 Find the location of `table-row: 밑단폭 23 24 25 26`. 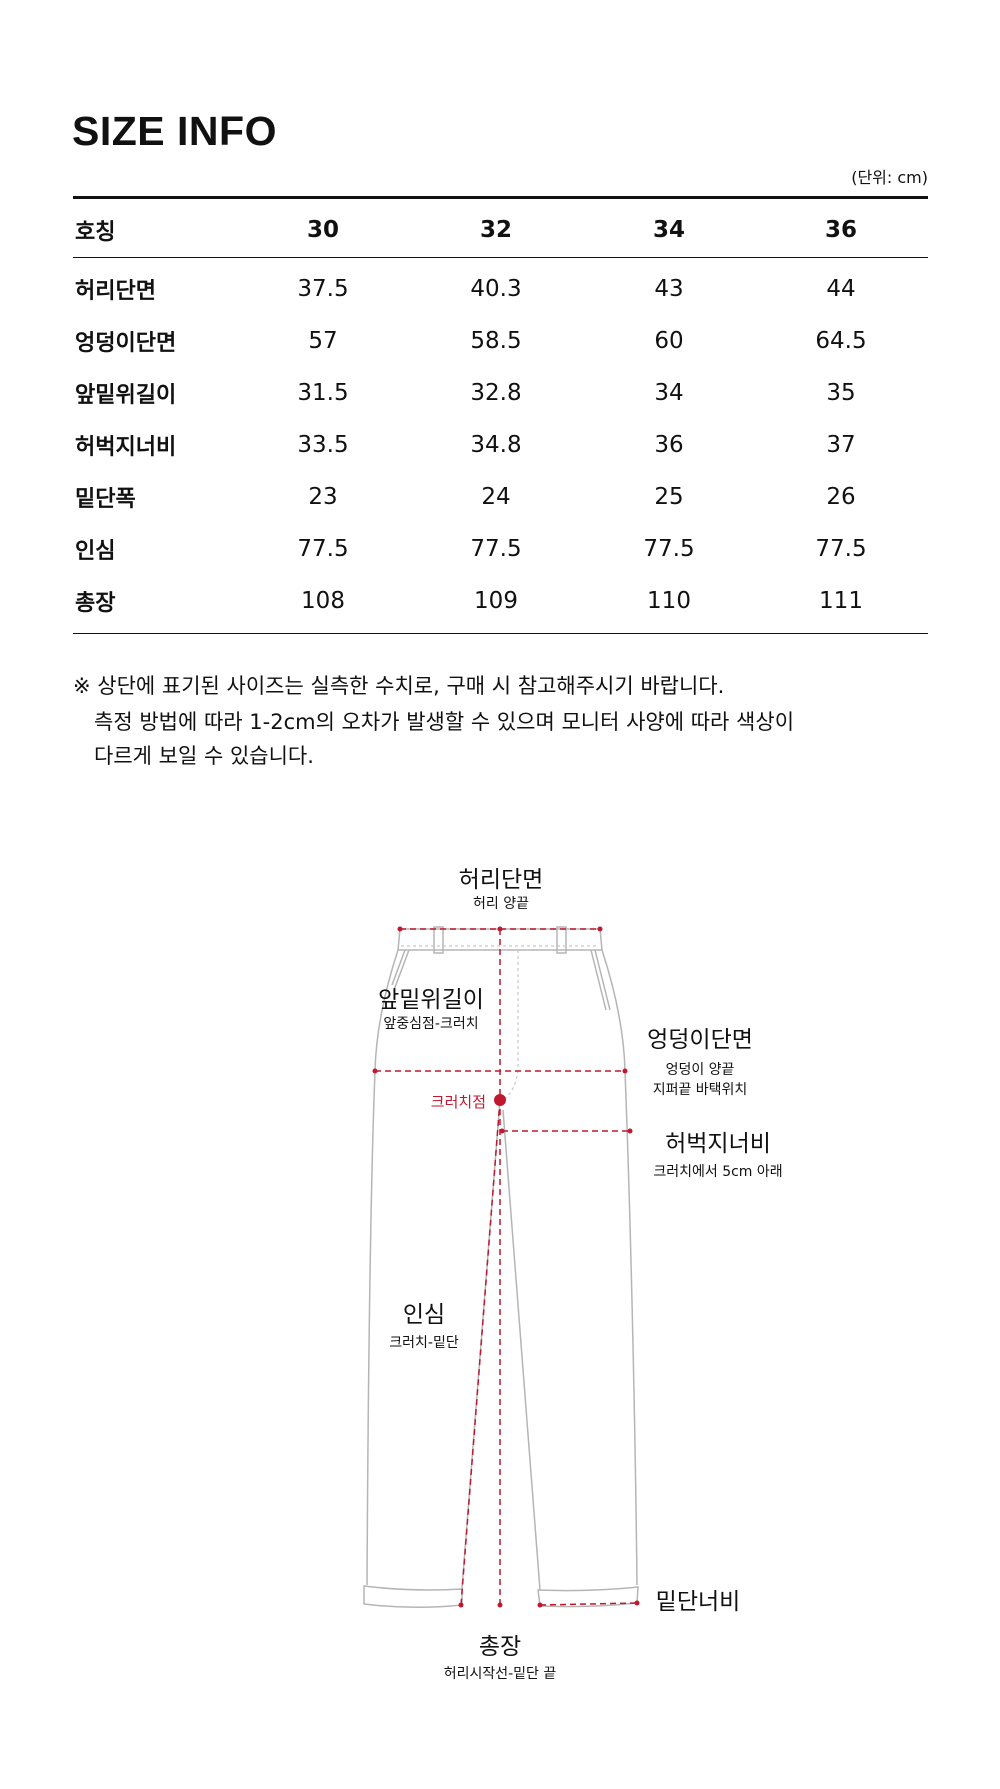

table-row: 밑단폭 23 24 25 26 is located at coordinates (500, 497).